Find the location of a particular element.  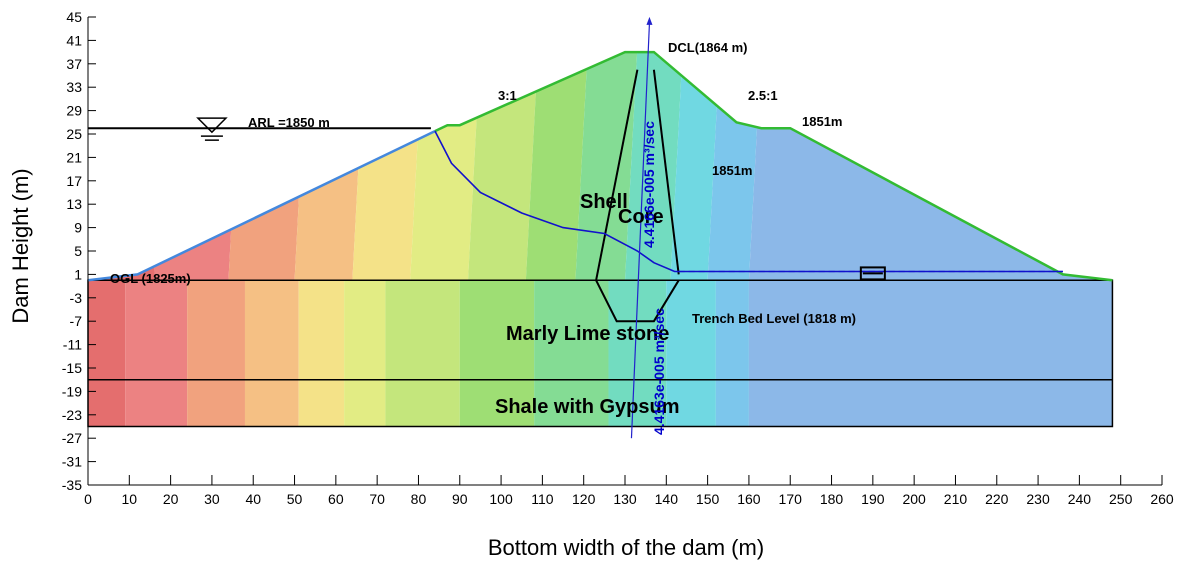

x-tick-label: 260 is located at coordinates (1162, 499).